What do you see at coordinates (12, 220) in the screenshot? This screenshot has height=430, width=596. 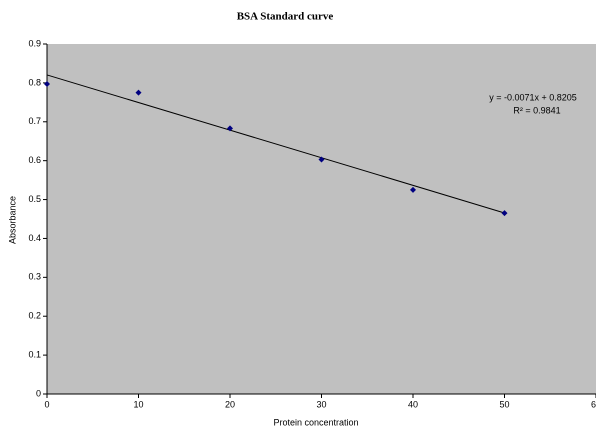 I see `y-axis-label: Absorbance` at bounding box center [12, 220].